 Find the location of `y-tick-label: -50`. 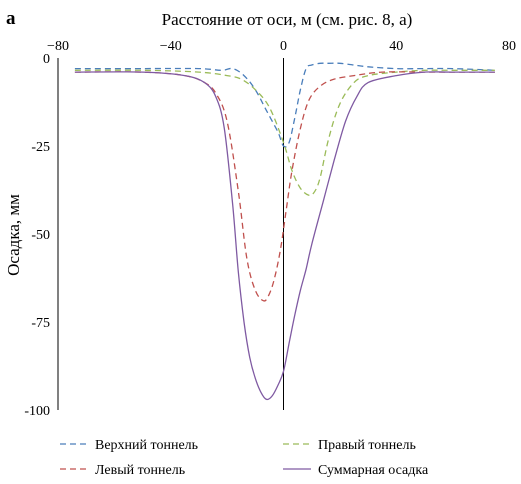

y-tick-label: -50 is located at coordinates (40, 235).